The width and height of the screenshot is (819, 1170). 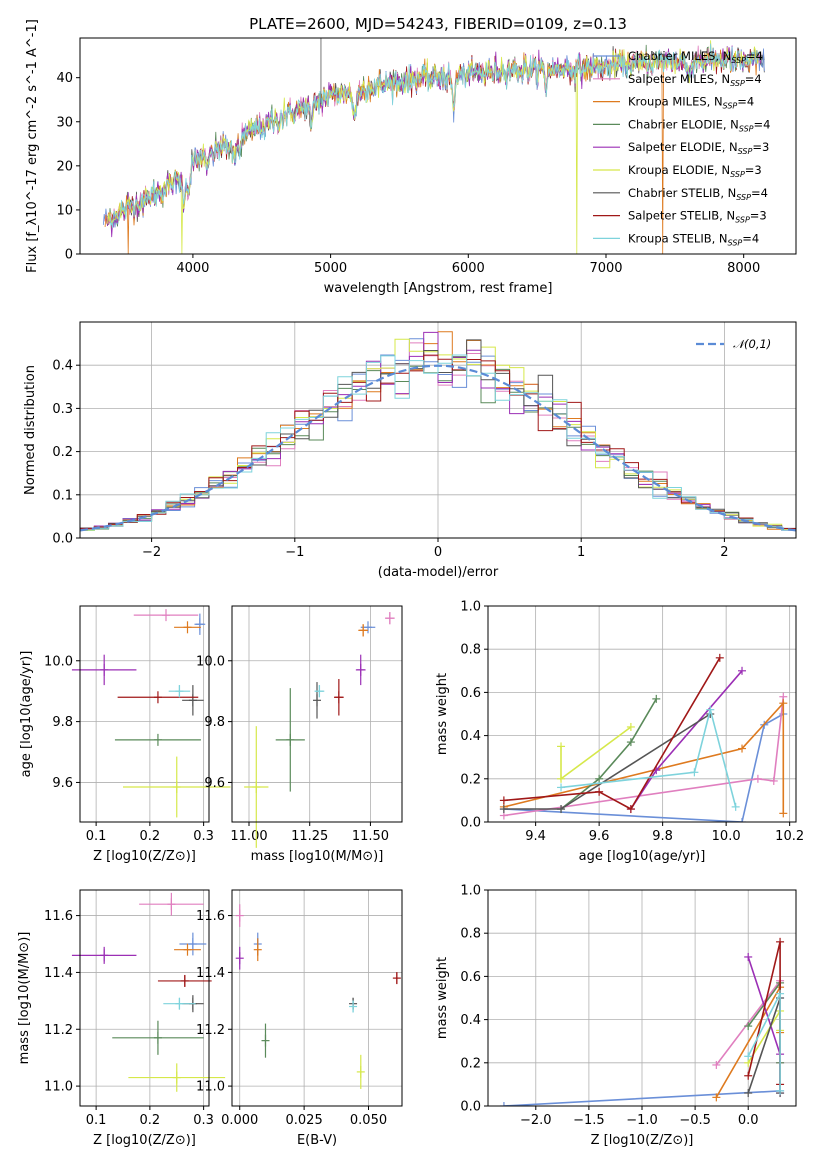 I want to click on x-tick-label: 0.3, so click(x=203, y=836).